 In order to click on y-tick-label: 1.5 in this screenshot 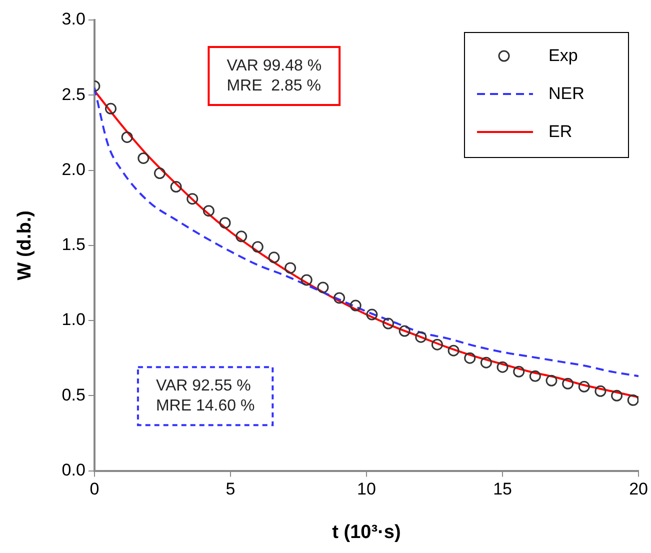, I will do `click(74, 244)`.